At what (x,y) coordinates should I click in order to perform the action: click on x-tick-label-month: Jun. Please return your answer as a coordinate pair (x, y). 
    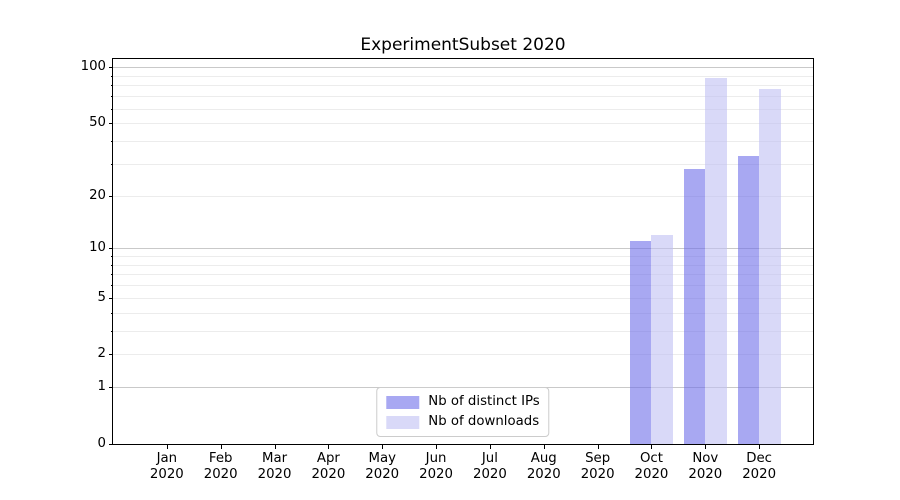
    Looking at the image, I should click on (436, 458).